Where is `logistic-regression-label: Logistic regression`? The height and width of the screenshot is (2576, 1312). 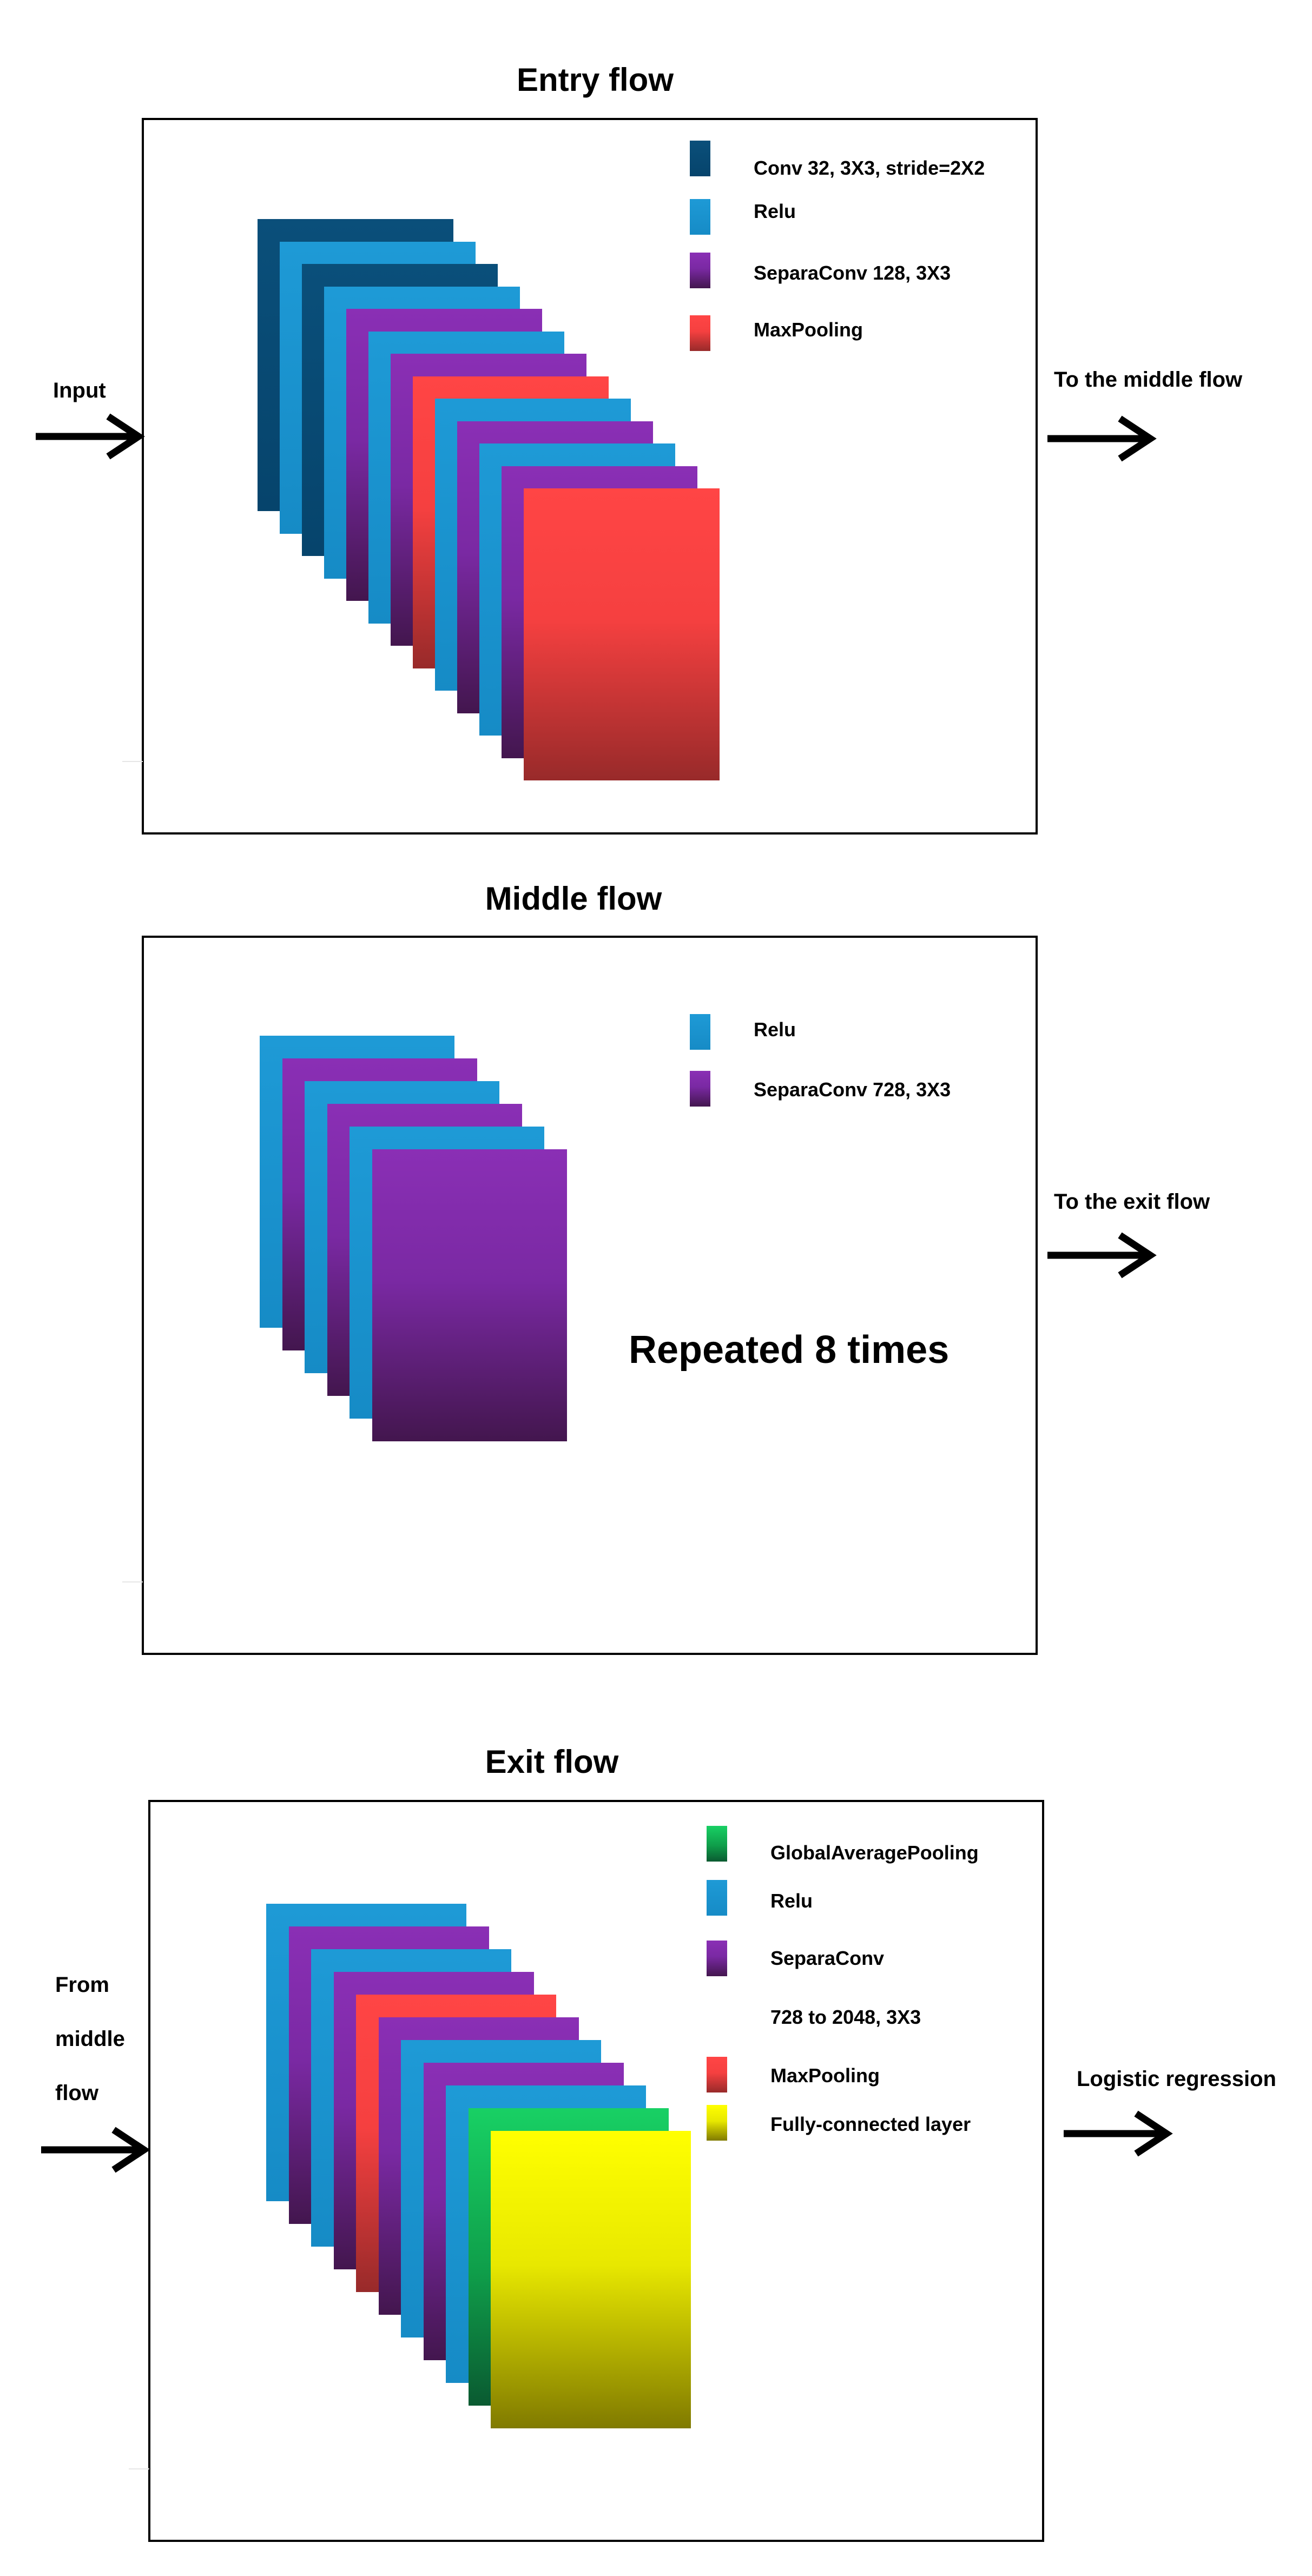 logistic-regression-label: Logistic regression is located at coordinates (1176, 2079).